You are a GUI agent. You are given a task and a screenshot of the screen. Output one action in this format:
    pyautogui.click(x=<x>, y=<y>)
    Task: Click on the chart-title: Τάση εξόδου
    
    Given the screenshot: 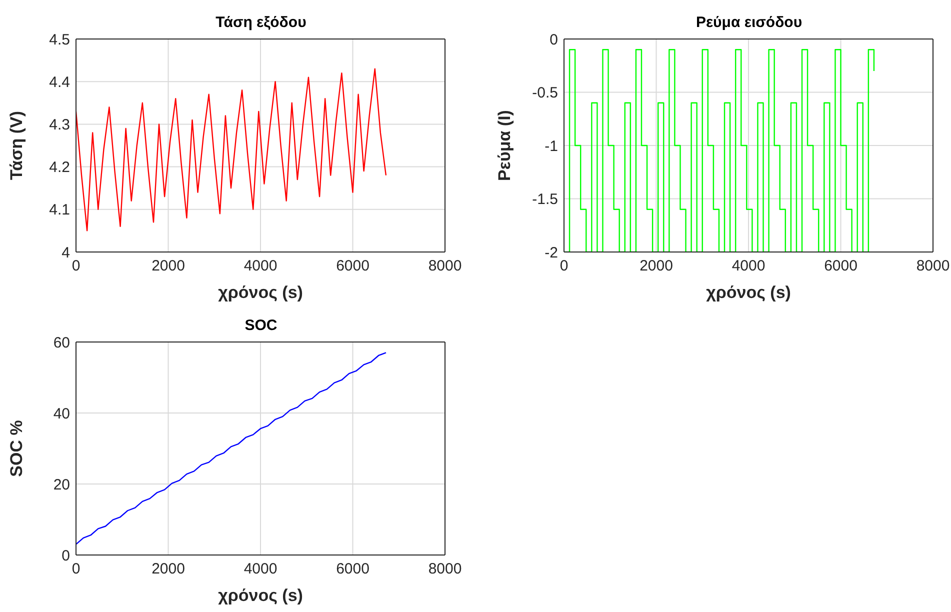 What is the action you would take?
    pyautogui.click(x=261, y=22)
    